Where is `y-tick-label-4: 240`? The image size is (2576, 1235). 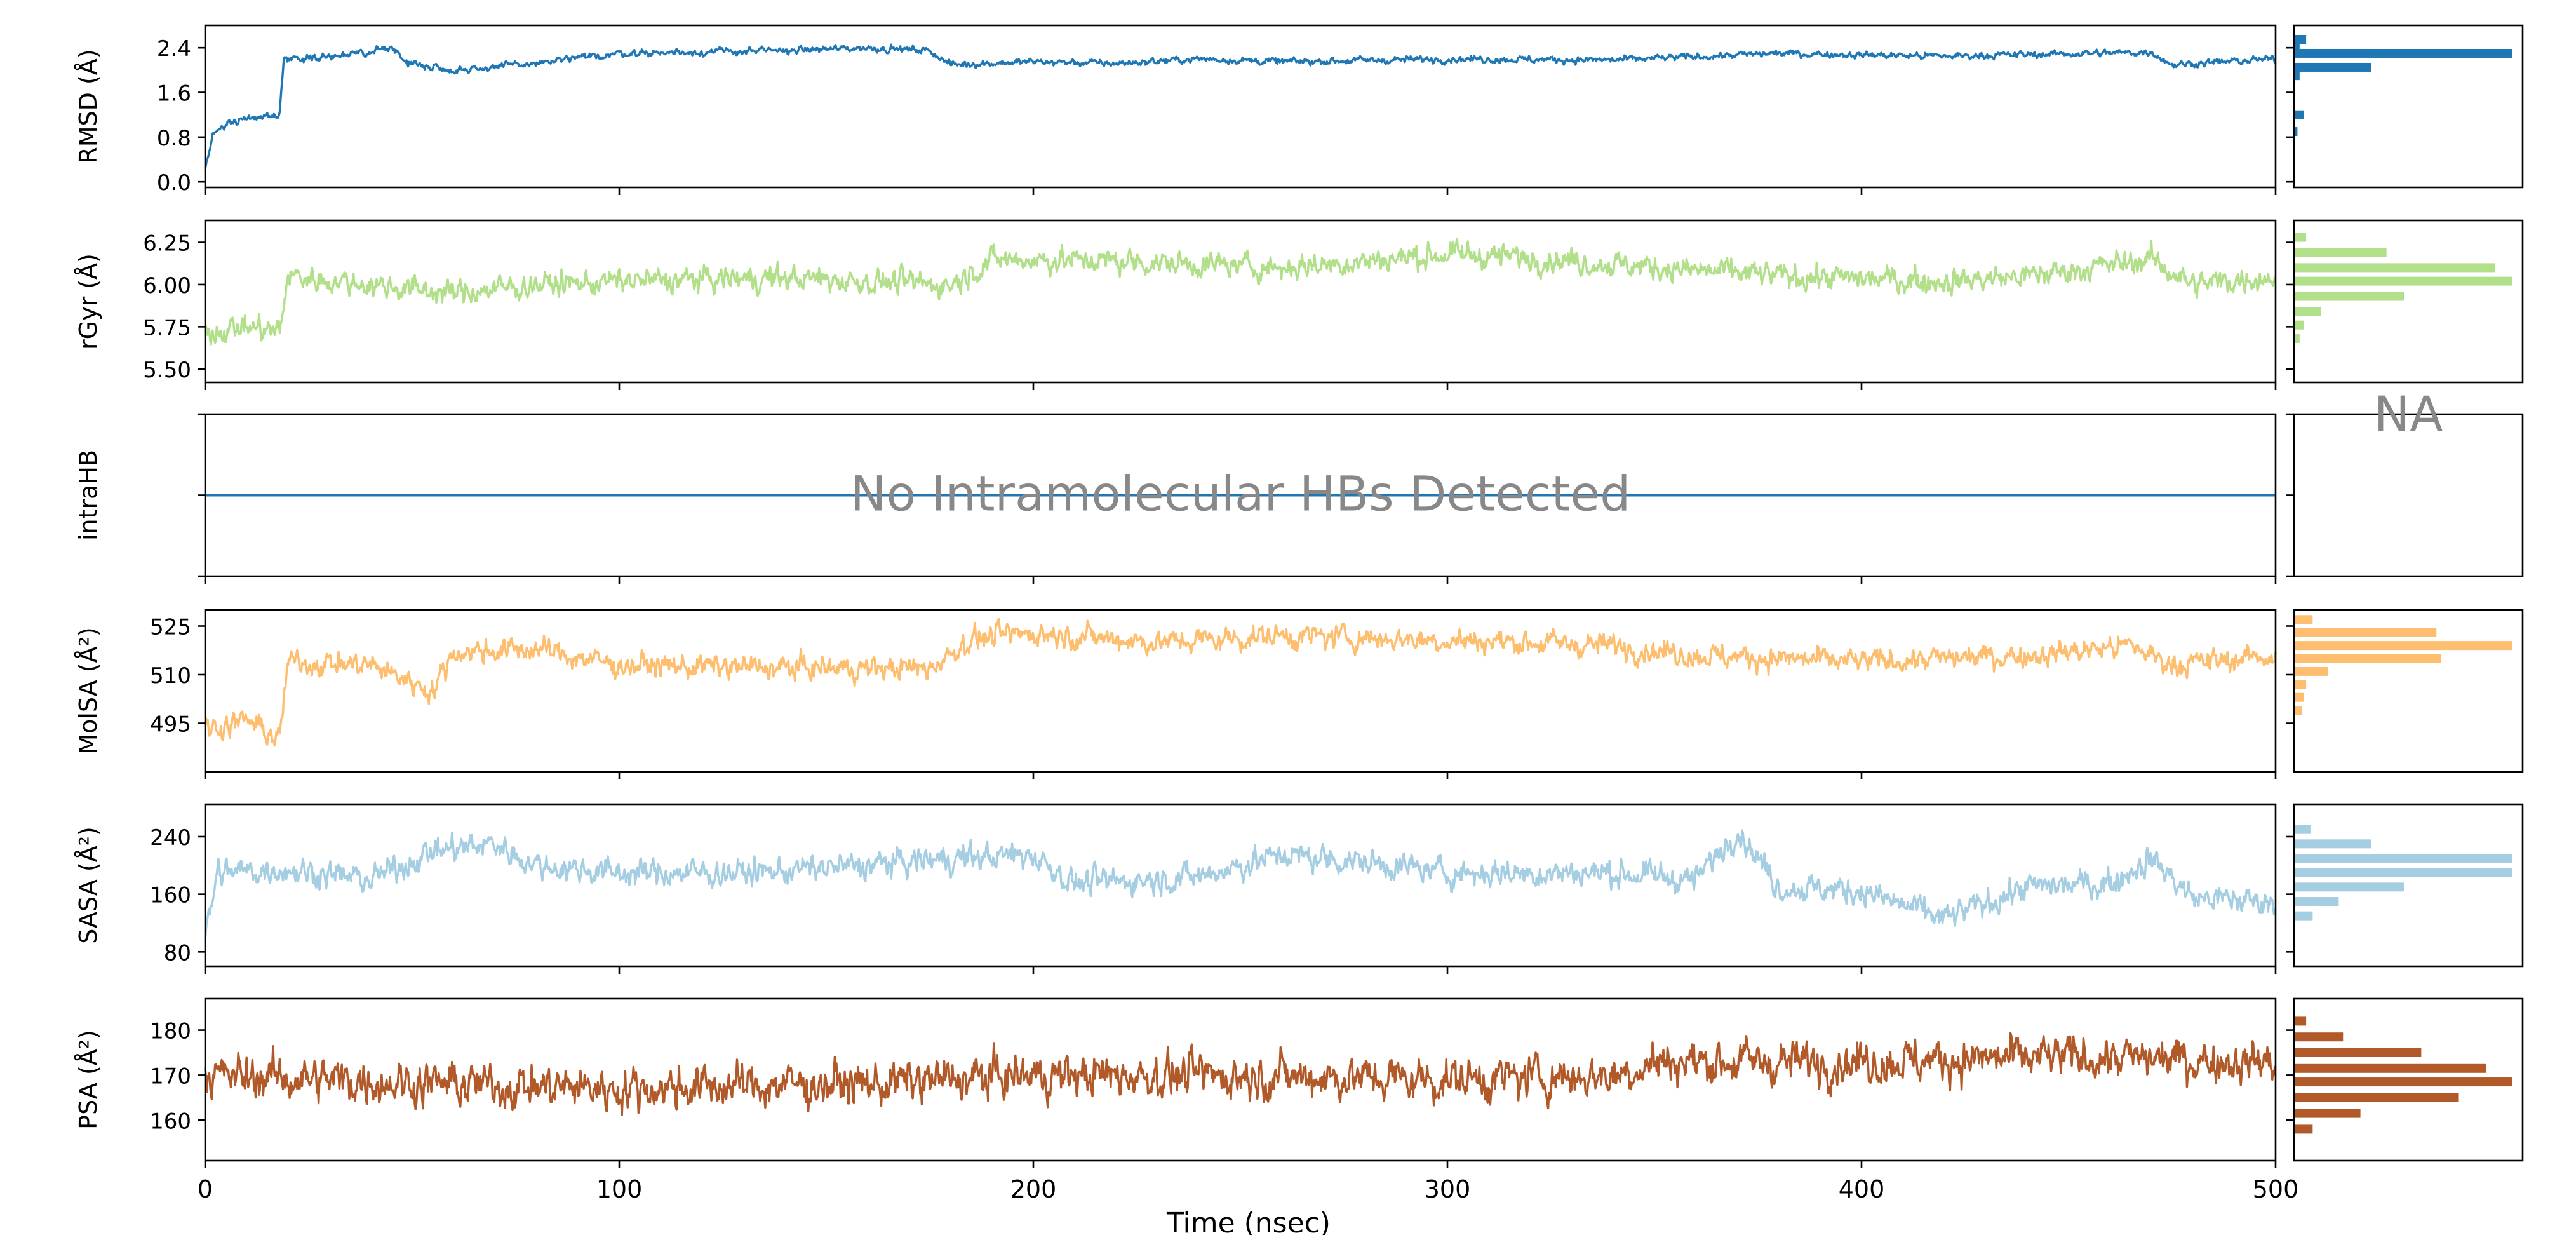 y-tick-label-4: 240 is located at coordinates (170, 838).